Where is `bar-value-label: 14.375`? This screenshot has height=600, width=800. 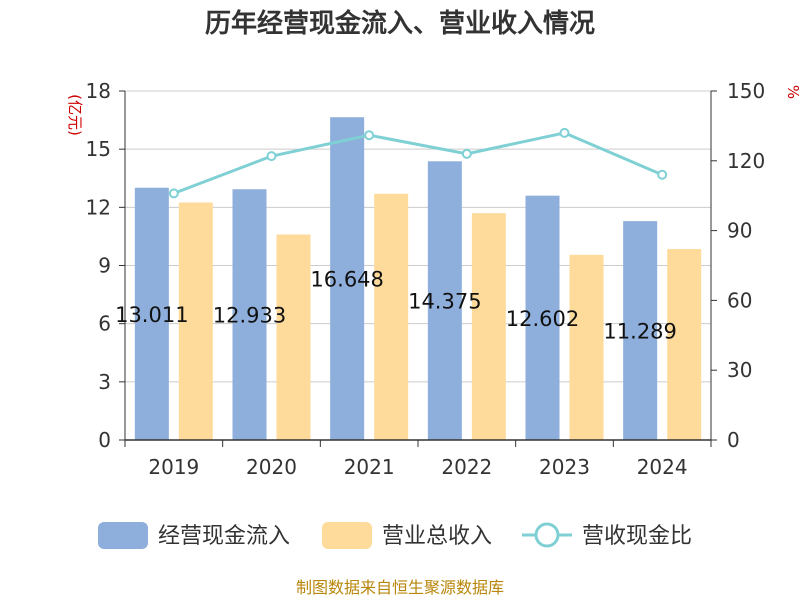 bar-value-label: 14.375 is located at coordinates (444, 302).